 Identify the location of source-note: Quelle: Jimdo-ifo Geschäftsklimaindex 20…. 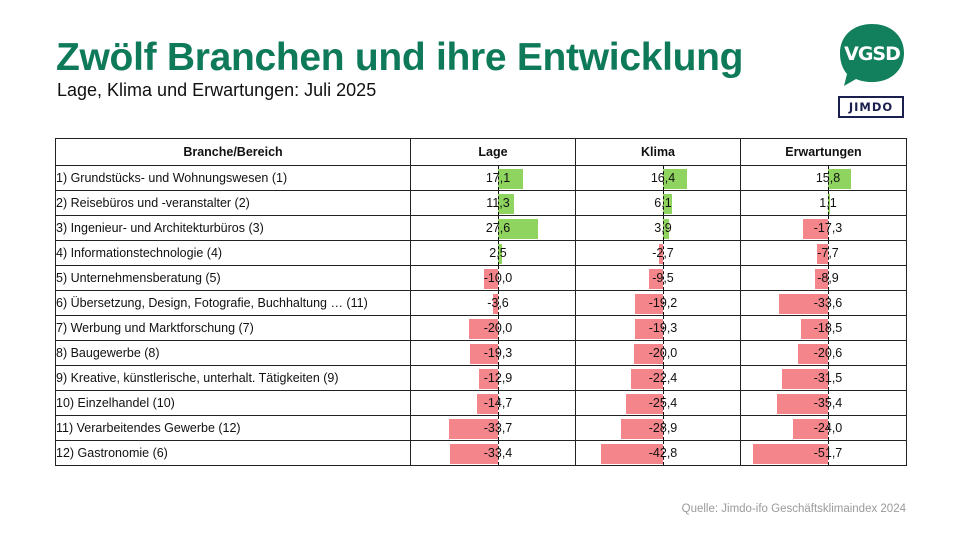
(793, 509).